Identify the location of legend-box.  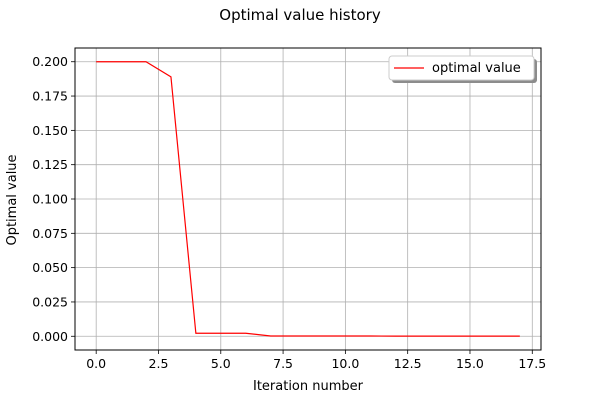
(461, 68).